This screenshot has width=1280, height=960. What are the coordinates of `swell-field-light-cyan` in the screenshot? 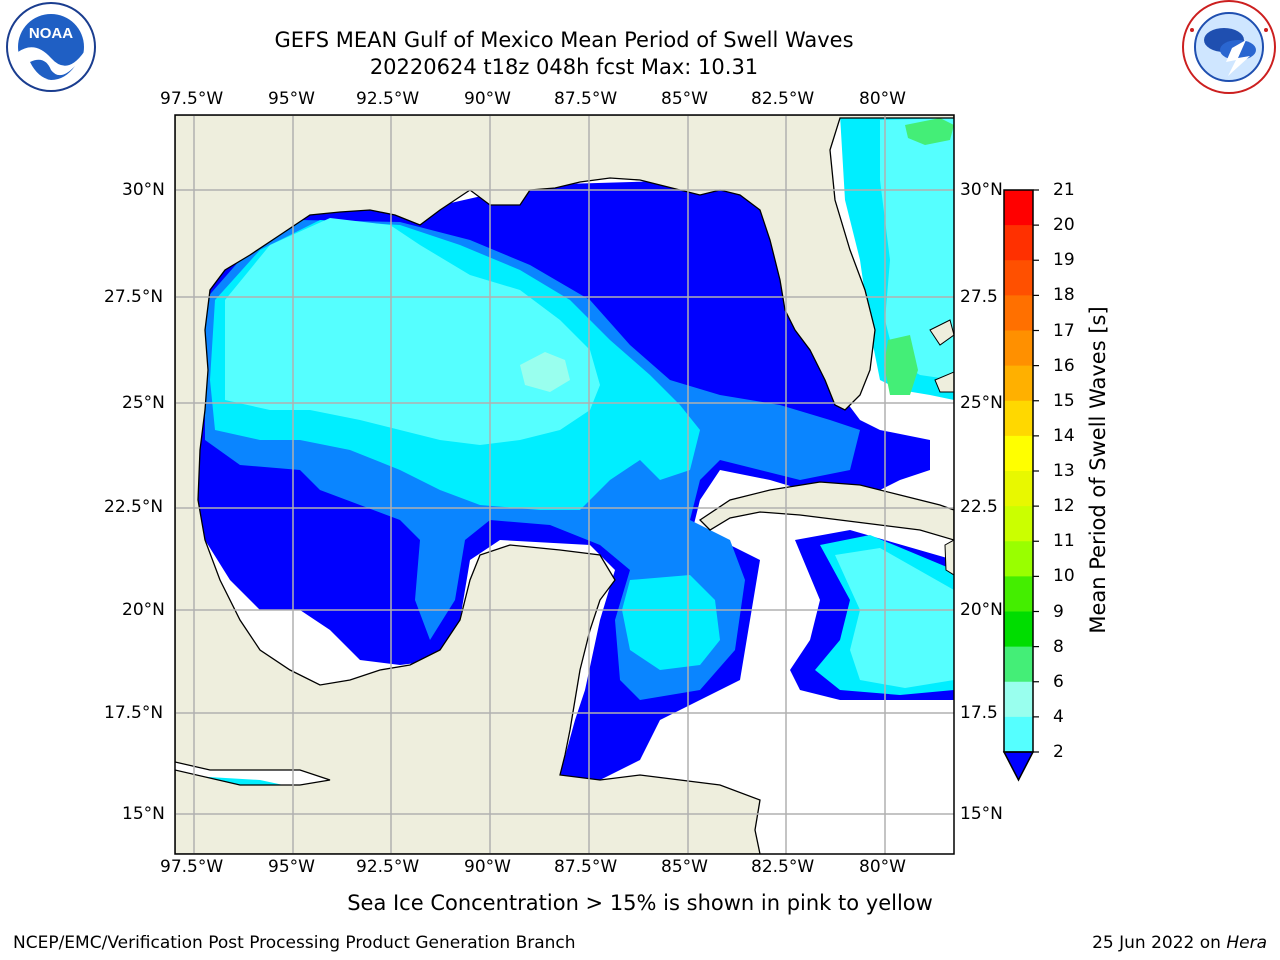 It's located at (412, 331).